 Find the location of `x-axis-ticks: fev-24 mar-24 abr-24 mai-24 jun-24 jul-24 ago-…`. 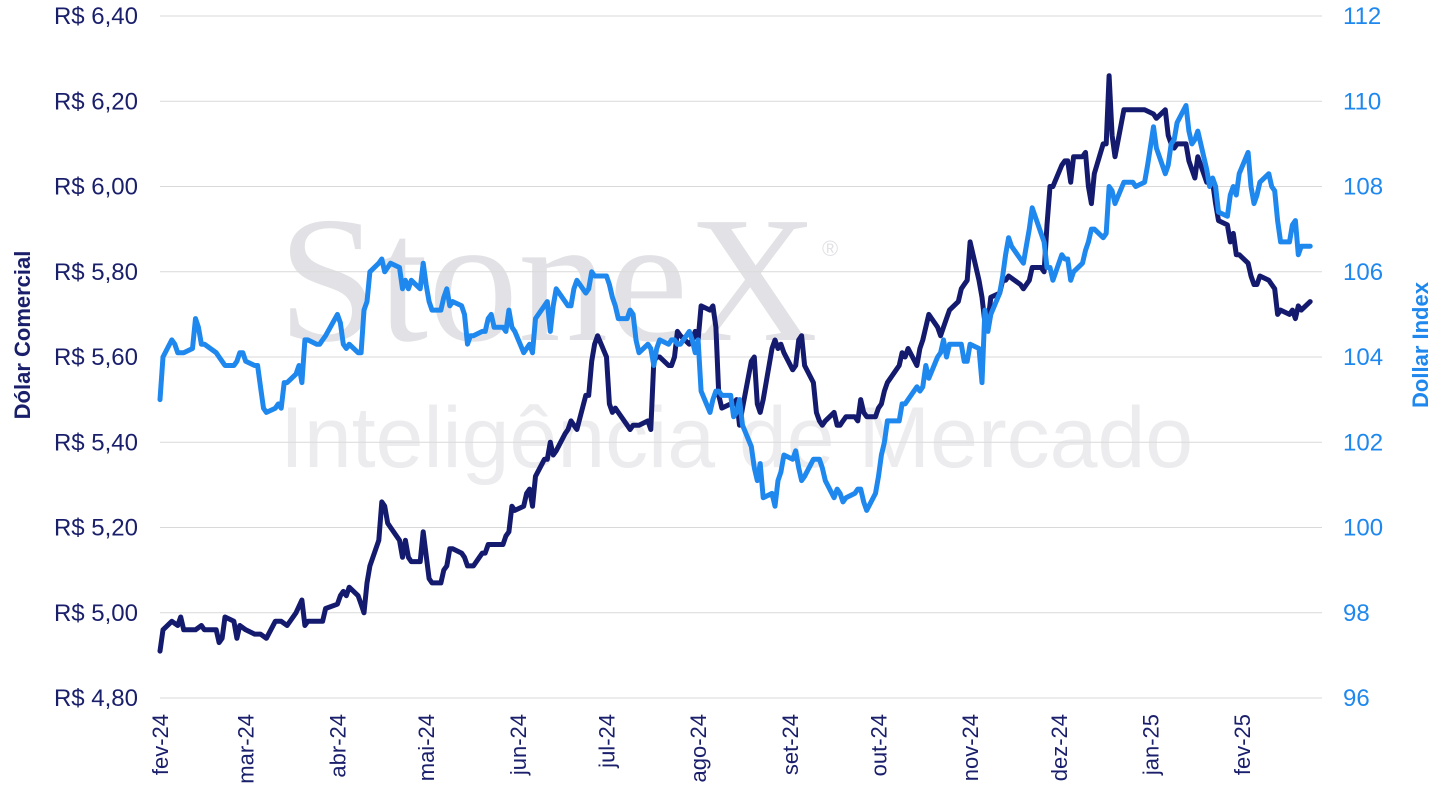

x-axis-ticks: fev-24 mar-24 abr-24 mai-24 jun-24 jul-24 ago-… is located at coordinates (701, 749).